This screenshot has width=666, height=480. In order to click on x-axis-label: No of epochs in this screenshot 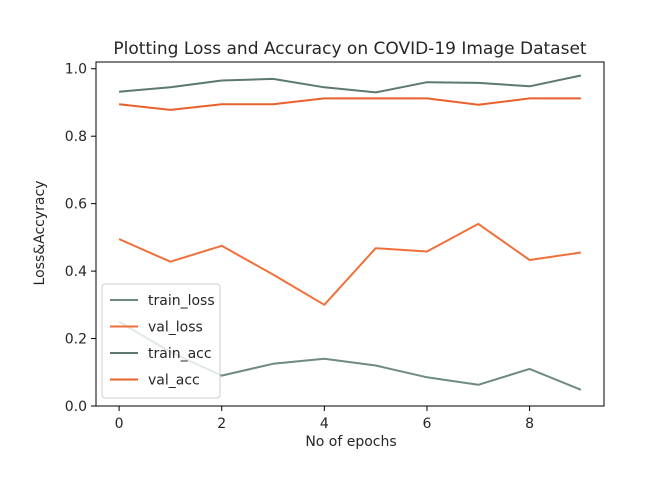, I will do `click(350, 442)`.